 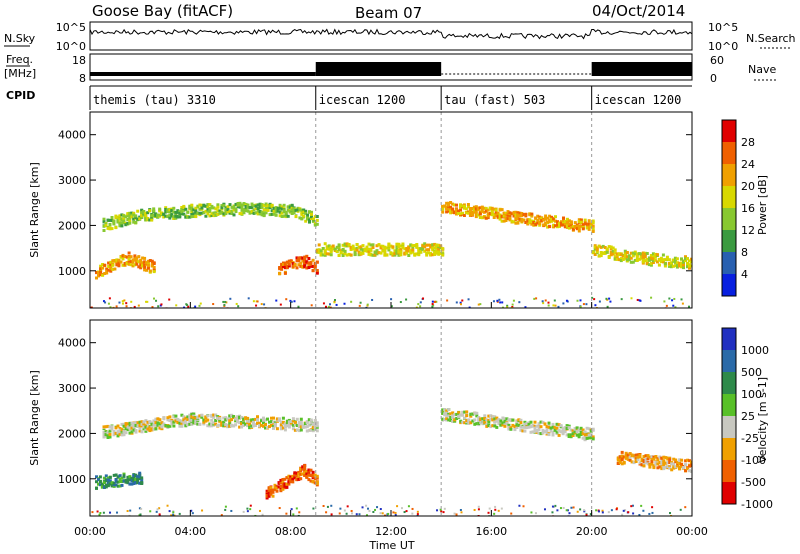 What do you see at coordinates (72, 433) in the screenshot?
I see `y-tick-label: 2000` at bounding box center [72, 433].